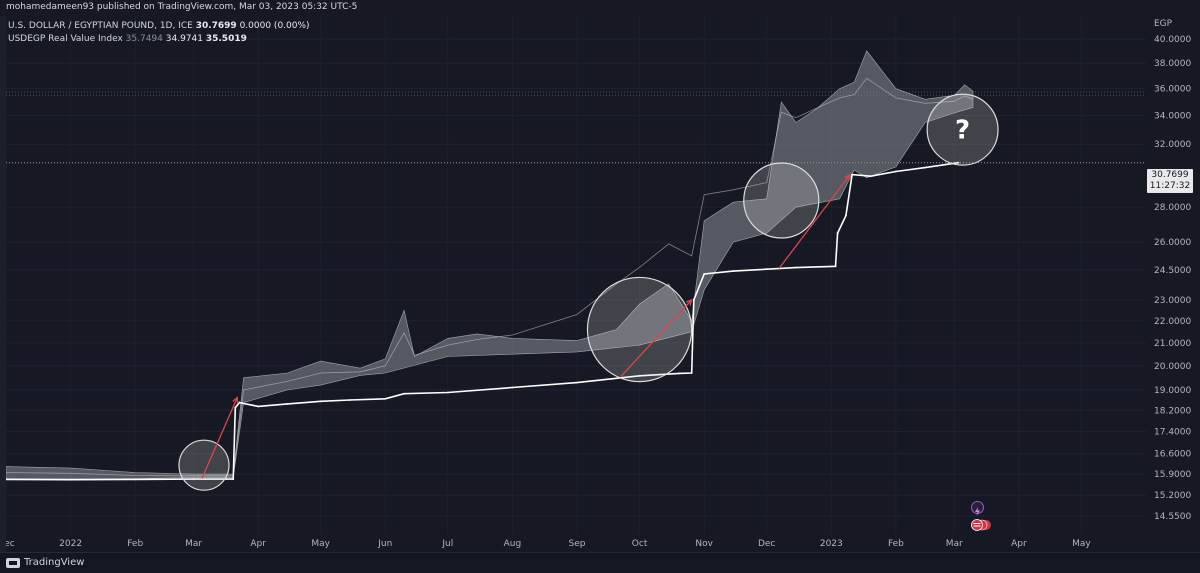 The height and width of the screenshot is (573, 1200). I want to click on y-tick-label: 22.0000, so click(1172, 322).